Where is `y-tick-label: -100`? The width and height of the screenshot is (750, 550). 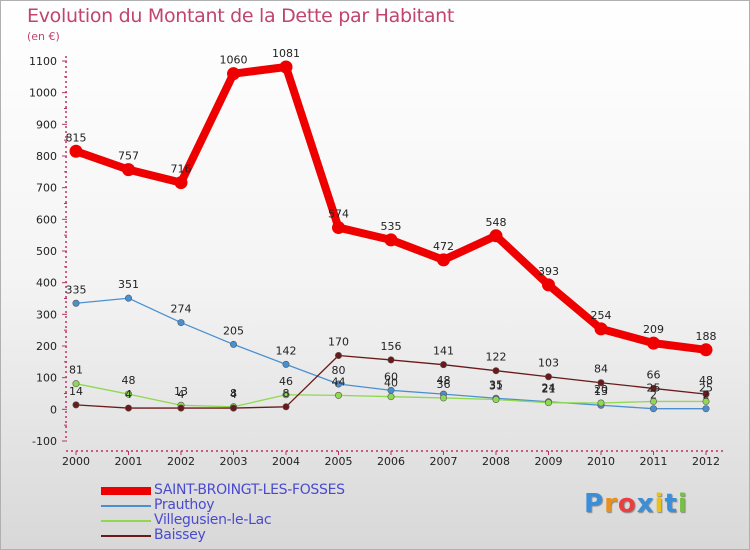 y-tick-label: -100 is located at coordinates (44, 441).